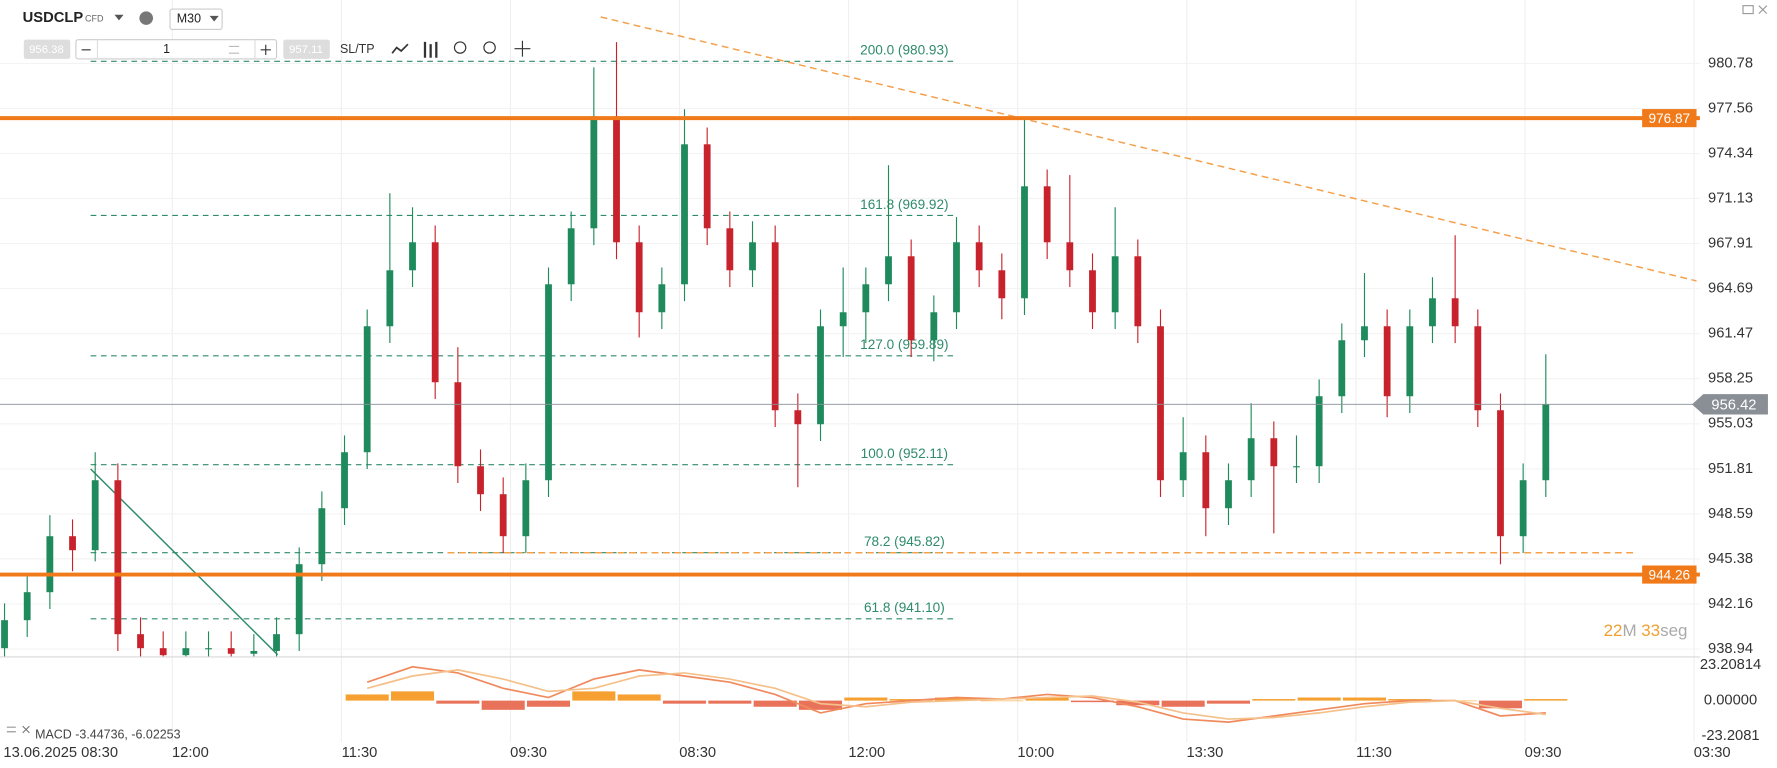 The width and height of the screenshot is (1777, 768). I want to click on y-tick-label: 967.91, so click(1730, 243).